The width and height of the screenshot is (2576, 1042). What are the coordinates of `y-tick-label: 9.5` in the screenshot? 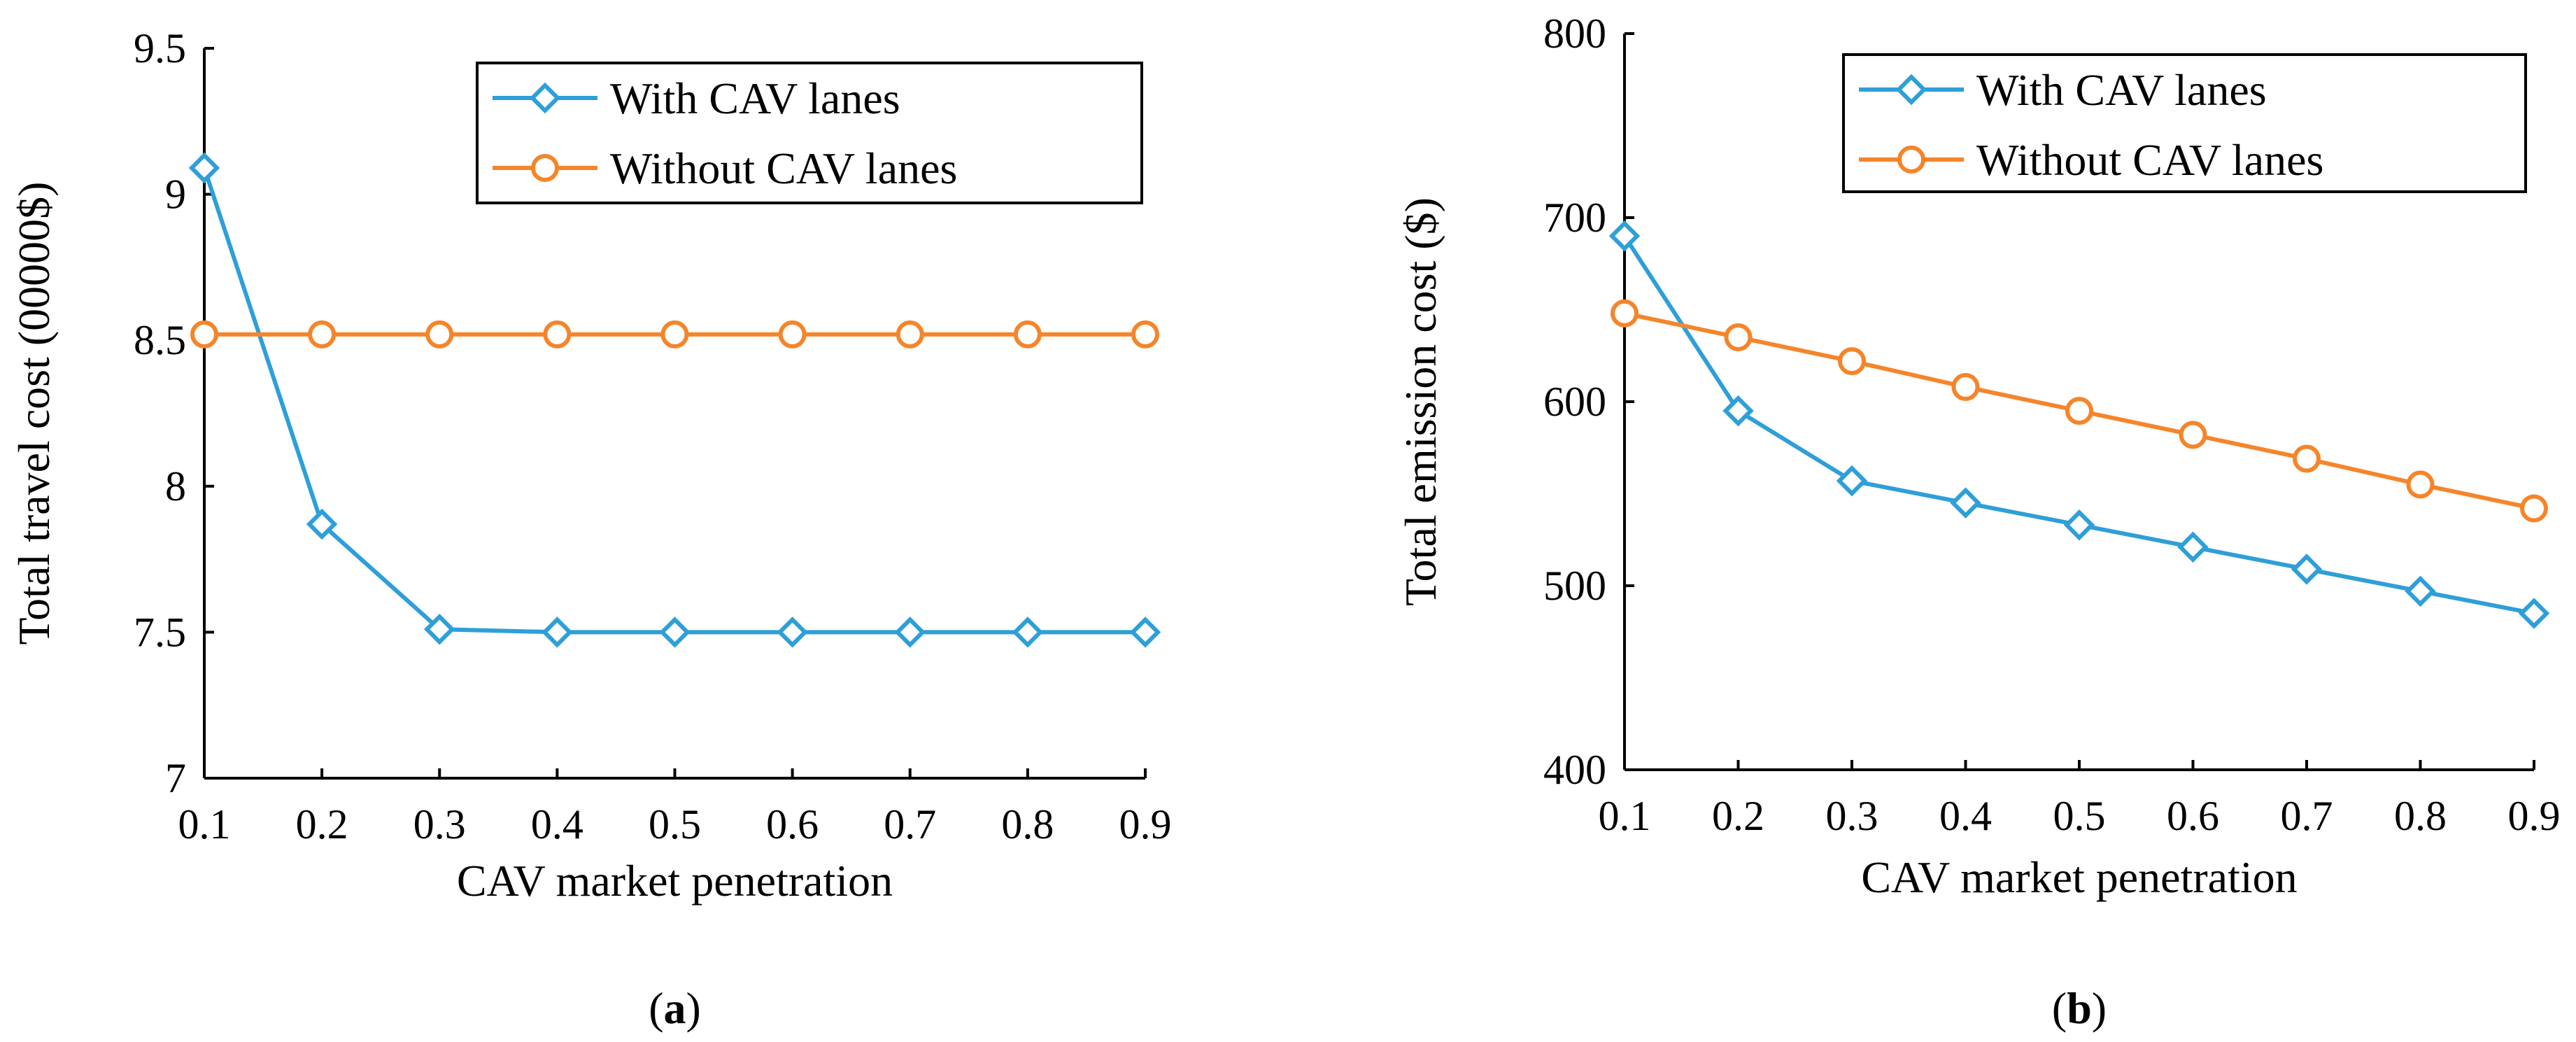 It's located at (160, 48).